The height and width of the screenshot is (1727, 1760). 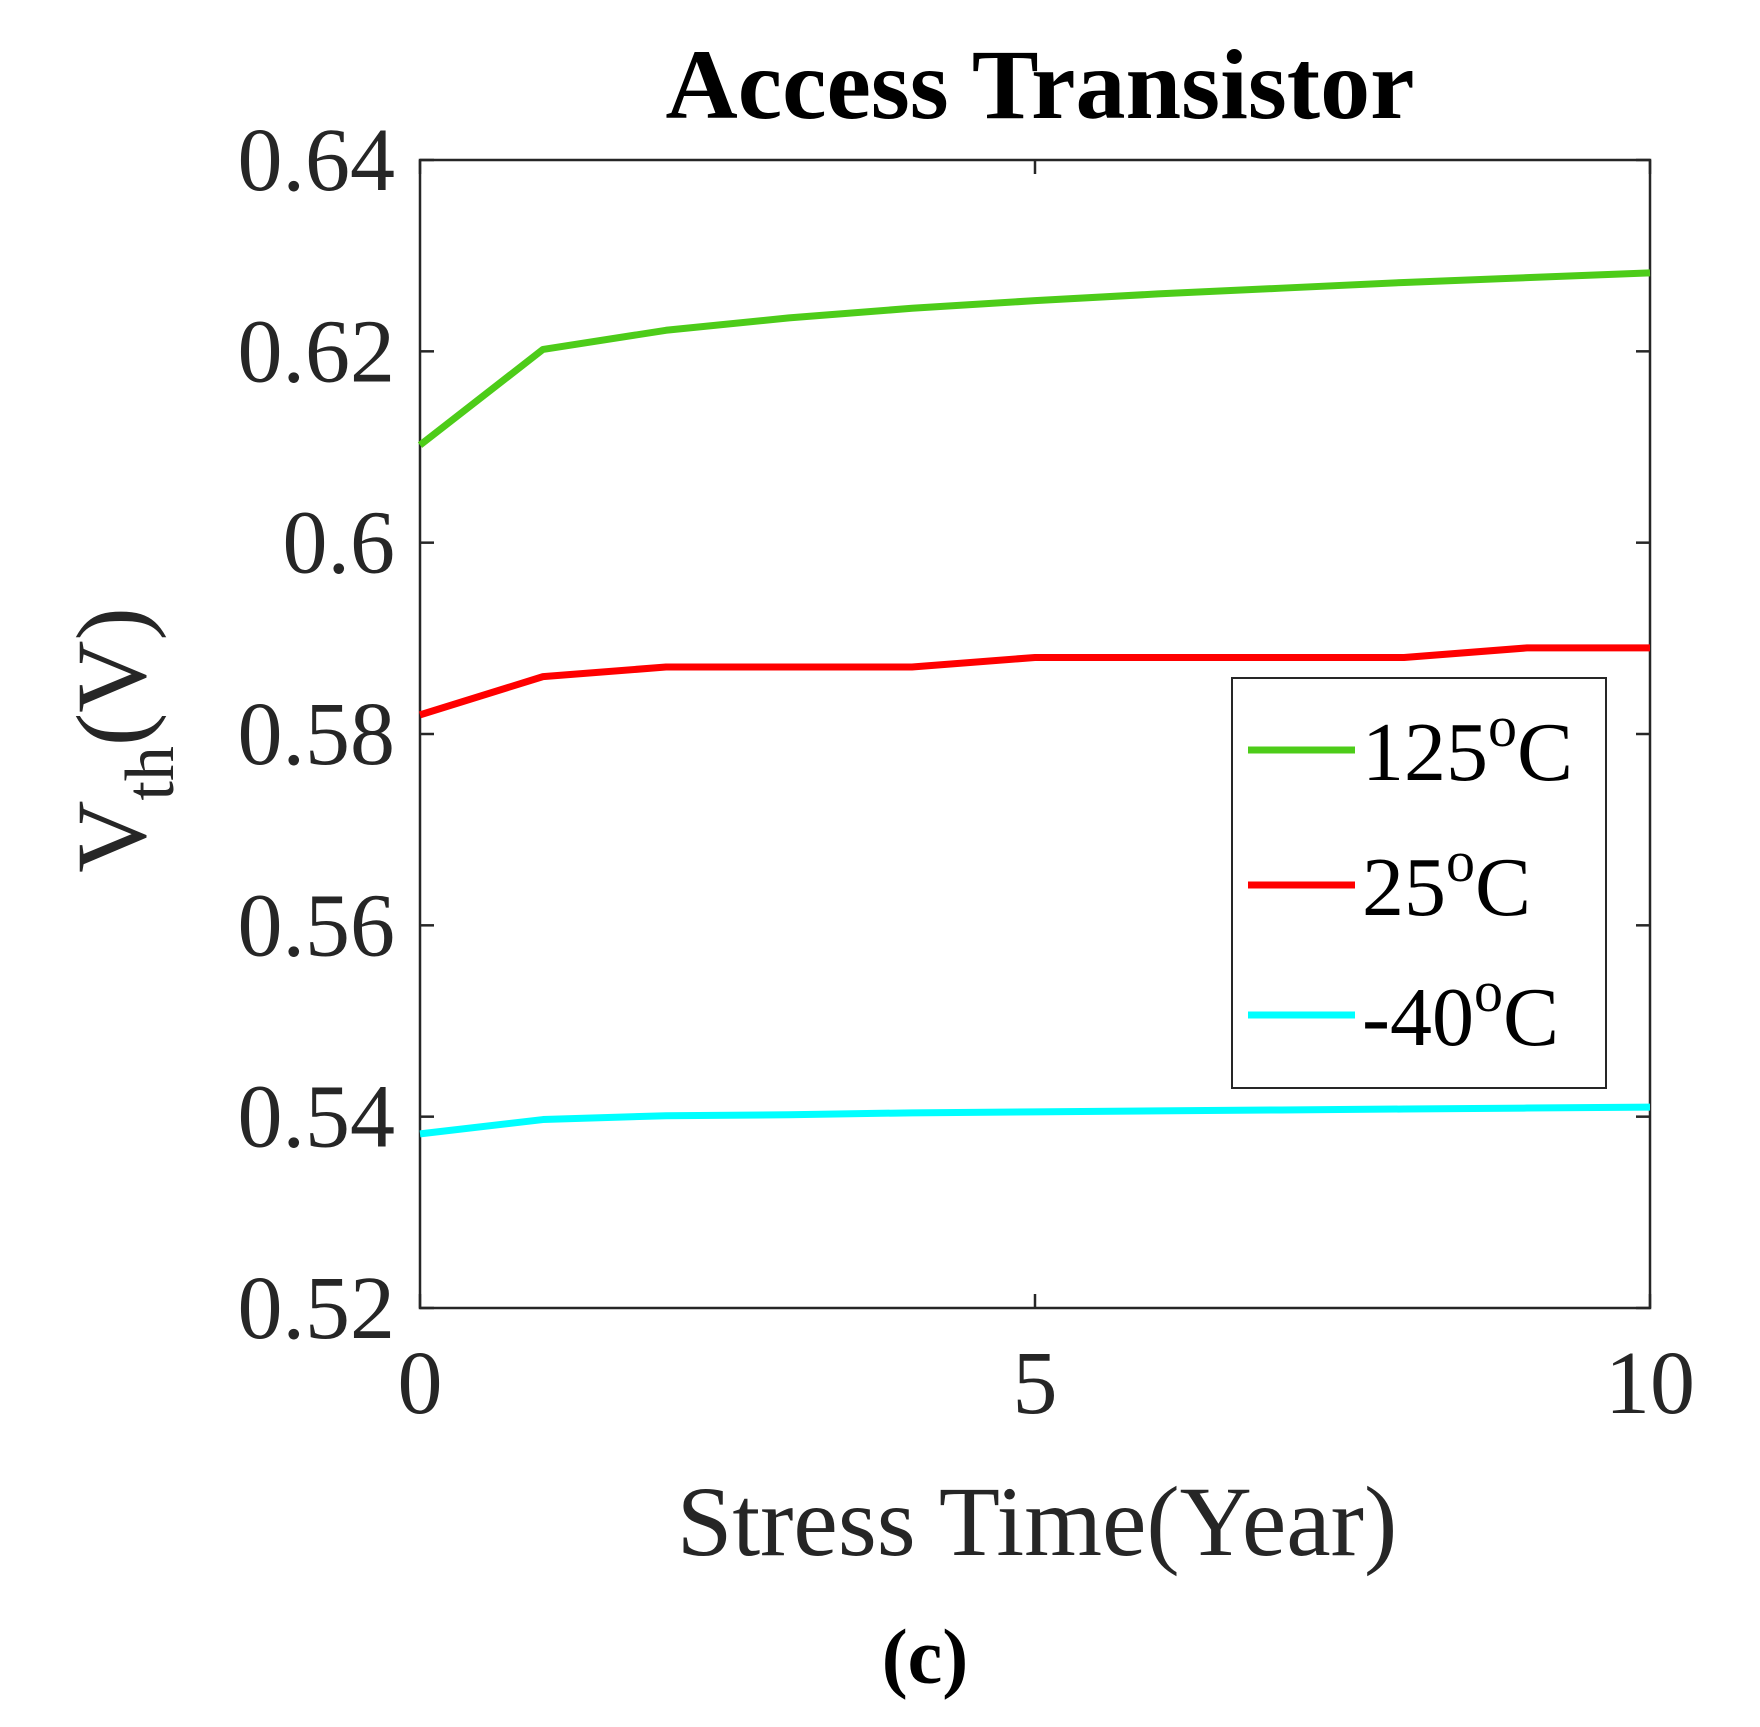 I want to click on panel-label: (c), so click(x=925, y=1656).